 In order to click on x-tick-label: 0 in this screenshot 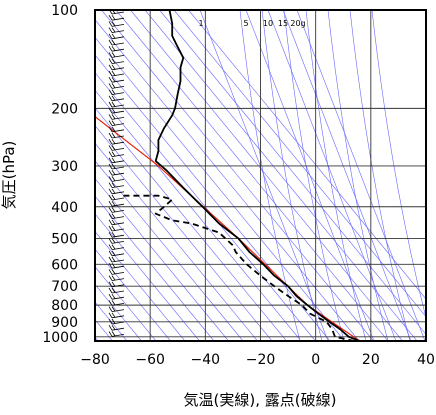, I will do `click(315, 360)`.